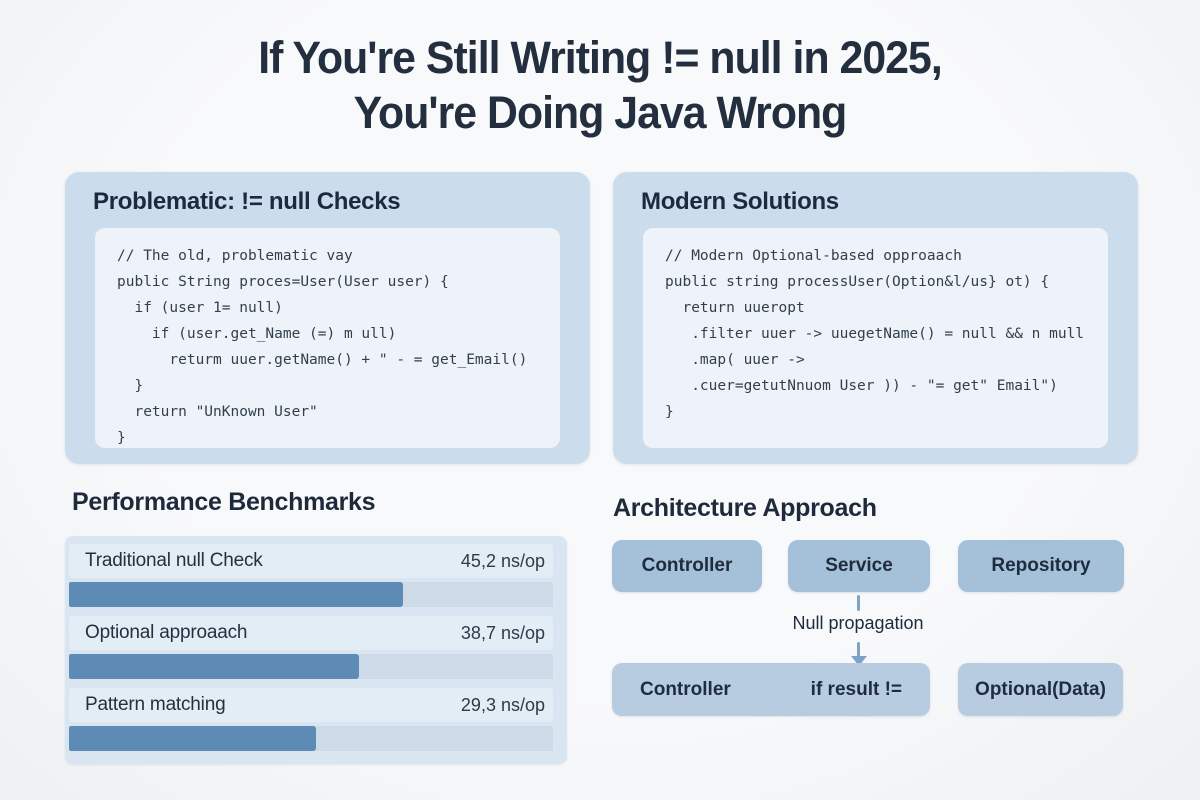 This screenshot has height=800, width=1200. I want to click on connector-line-bottom, so click(858, 649).